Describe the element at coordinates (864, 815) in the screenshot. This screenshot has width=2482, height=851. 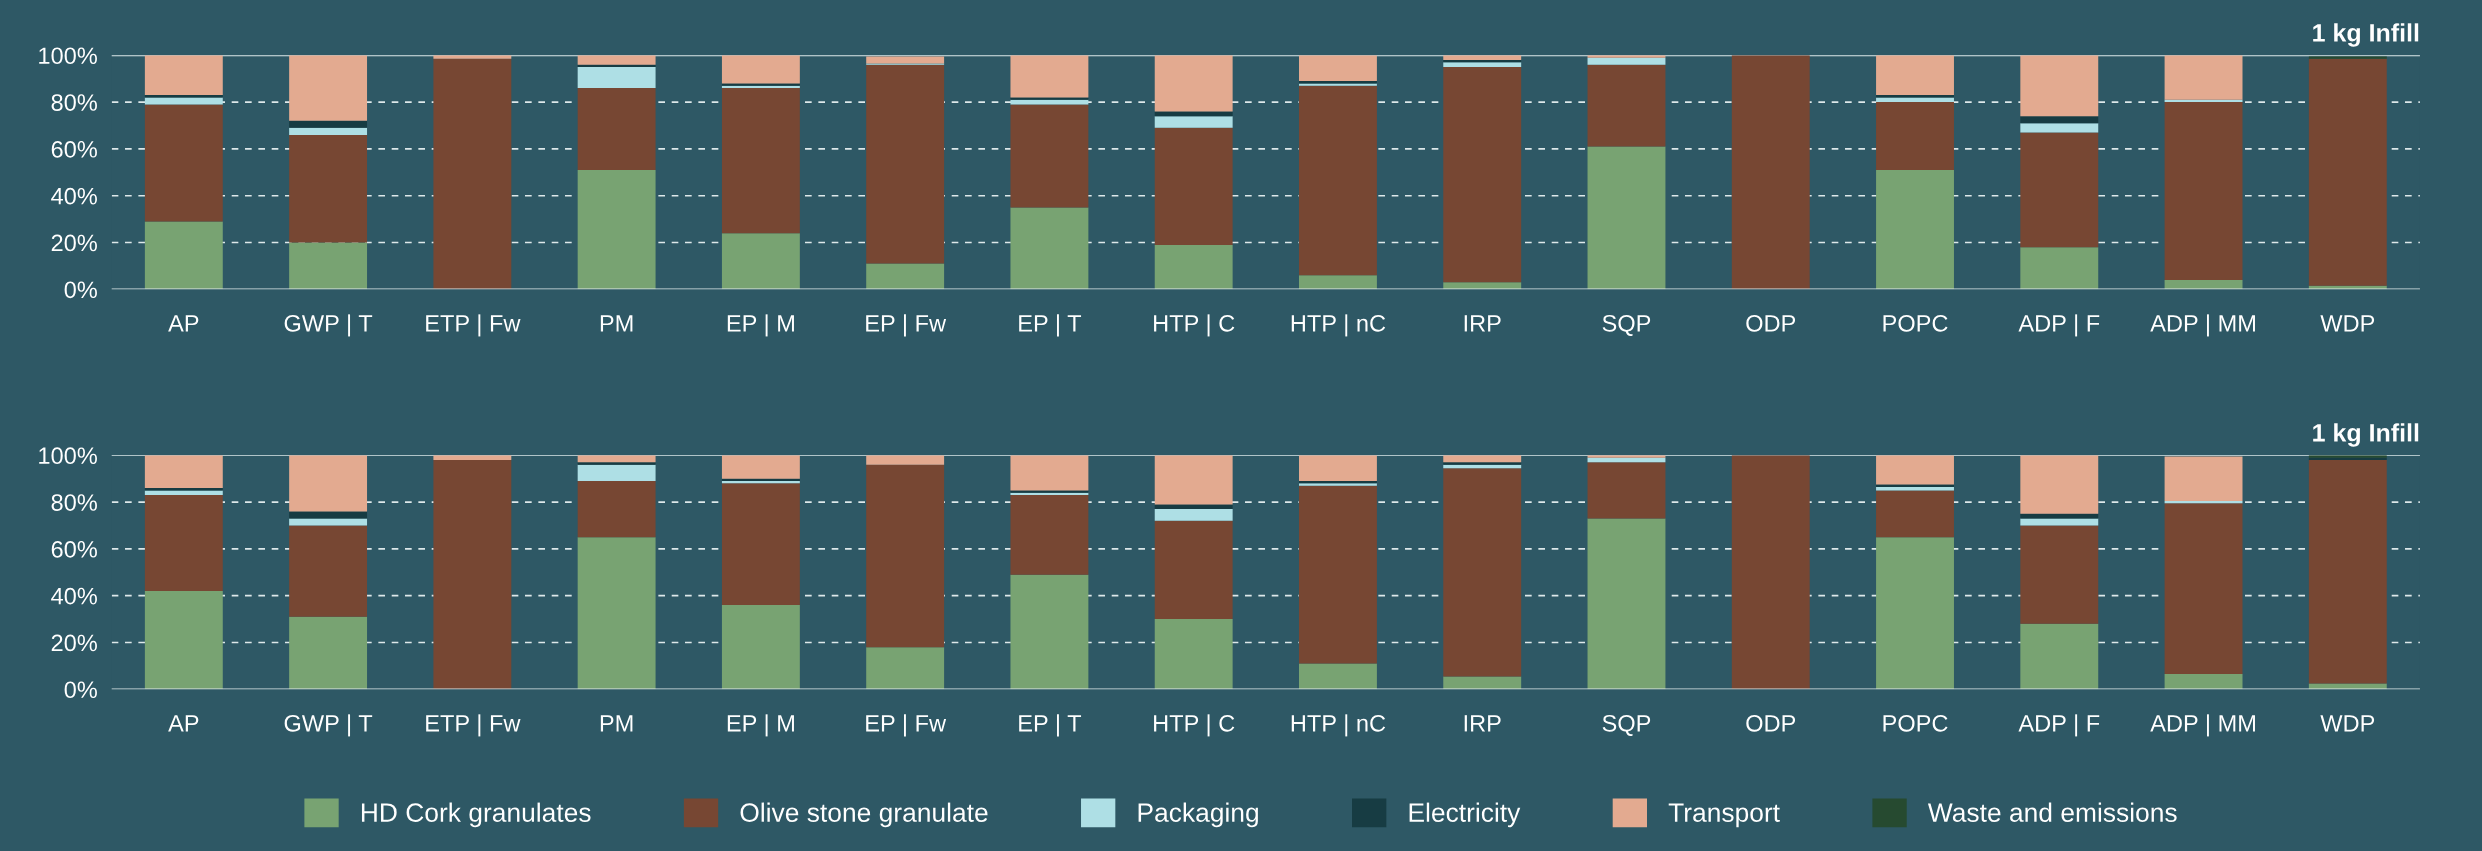
I see `legend-label: Olive stone granulate` at that location.